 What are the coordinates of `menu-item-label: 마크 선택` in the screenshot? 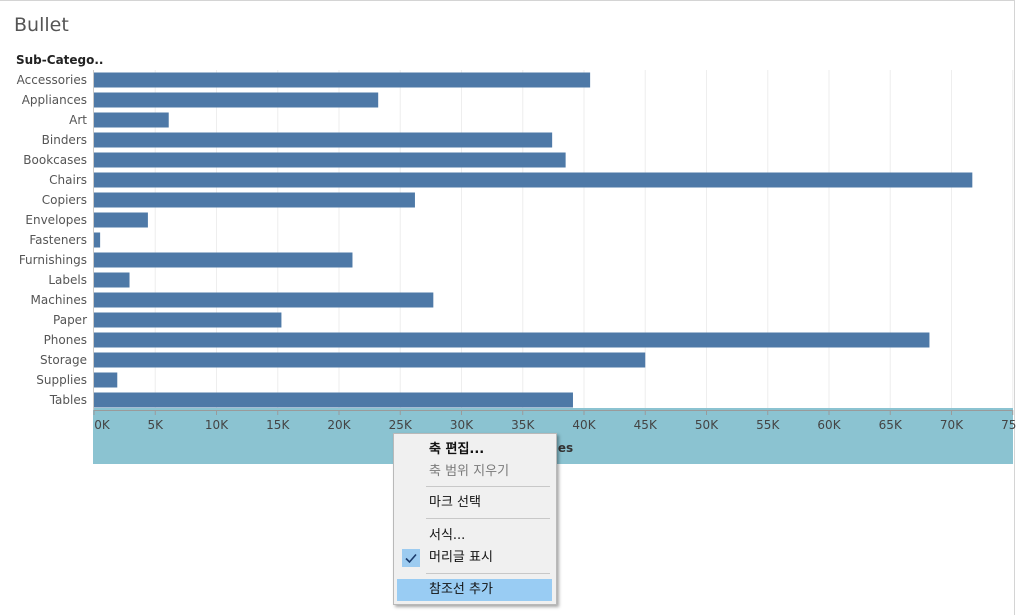 It's located at (455, 502).